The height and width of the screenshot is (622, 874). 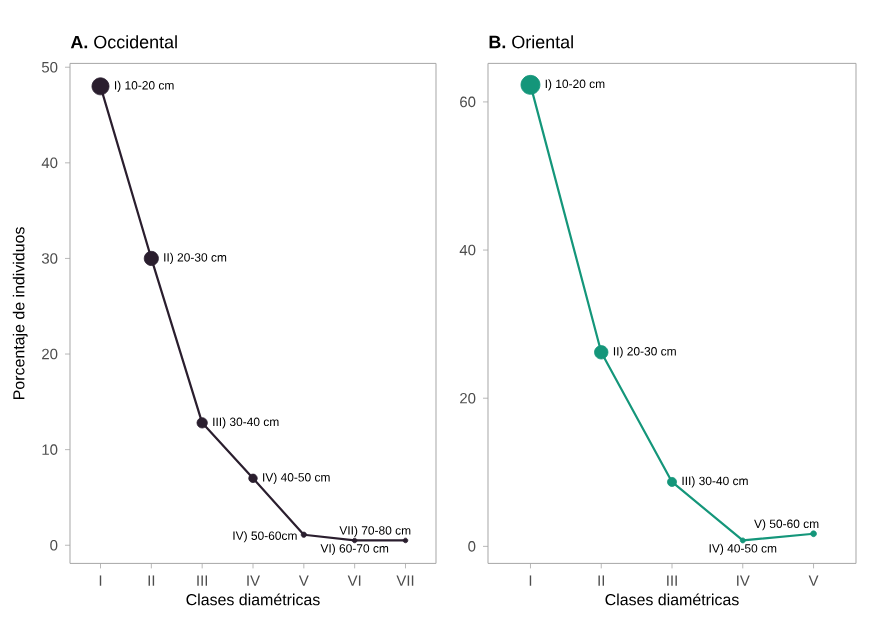 What do you see at coordinates (123, 42) in the screenshot?
I see `chart-title: A. Occidental` at bounding box center [123, 42].